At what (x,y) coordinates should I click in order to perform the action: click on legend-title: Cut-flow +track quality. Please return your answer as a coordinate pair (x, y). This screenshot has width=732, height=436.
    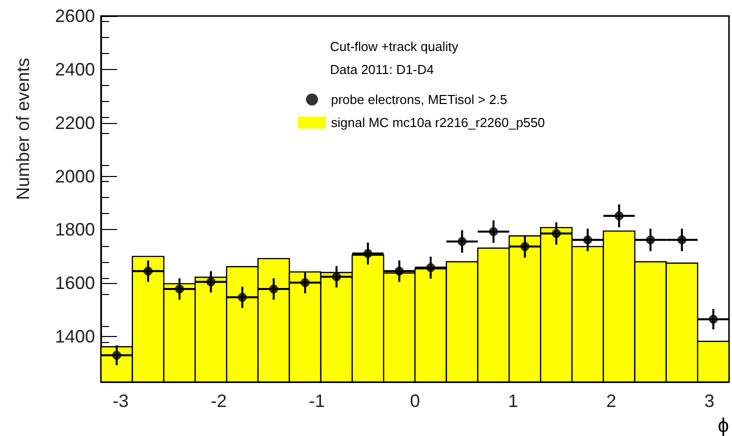
    Looking at the image, I should click on (394, 46).